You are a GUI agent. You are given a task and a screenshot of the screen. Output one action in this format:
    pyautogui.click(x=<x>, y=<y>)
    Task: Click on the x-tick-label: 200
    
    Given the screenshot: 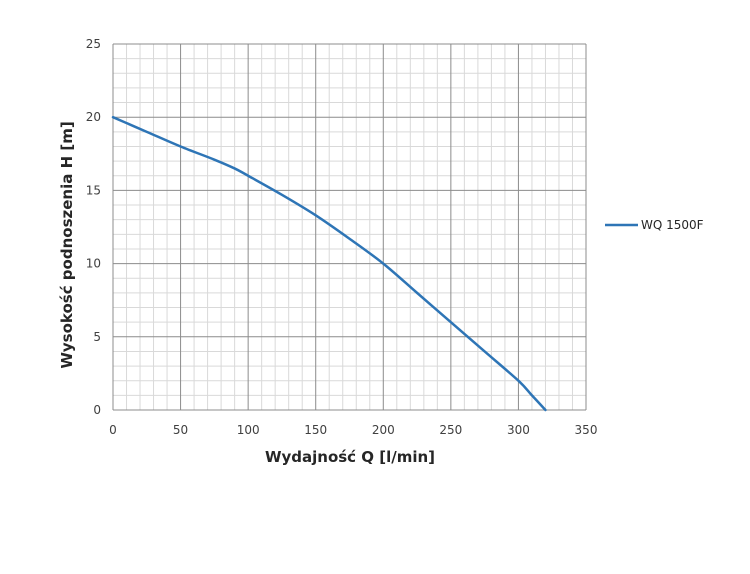 What is the action you would take?
    pyautogui.click(x=383, y=430)
    